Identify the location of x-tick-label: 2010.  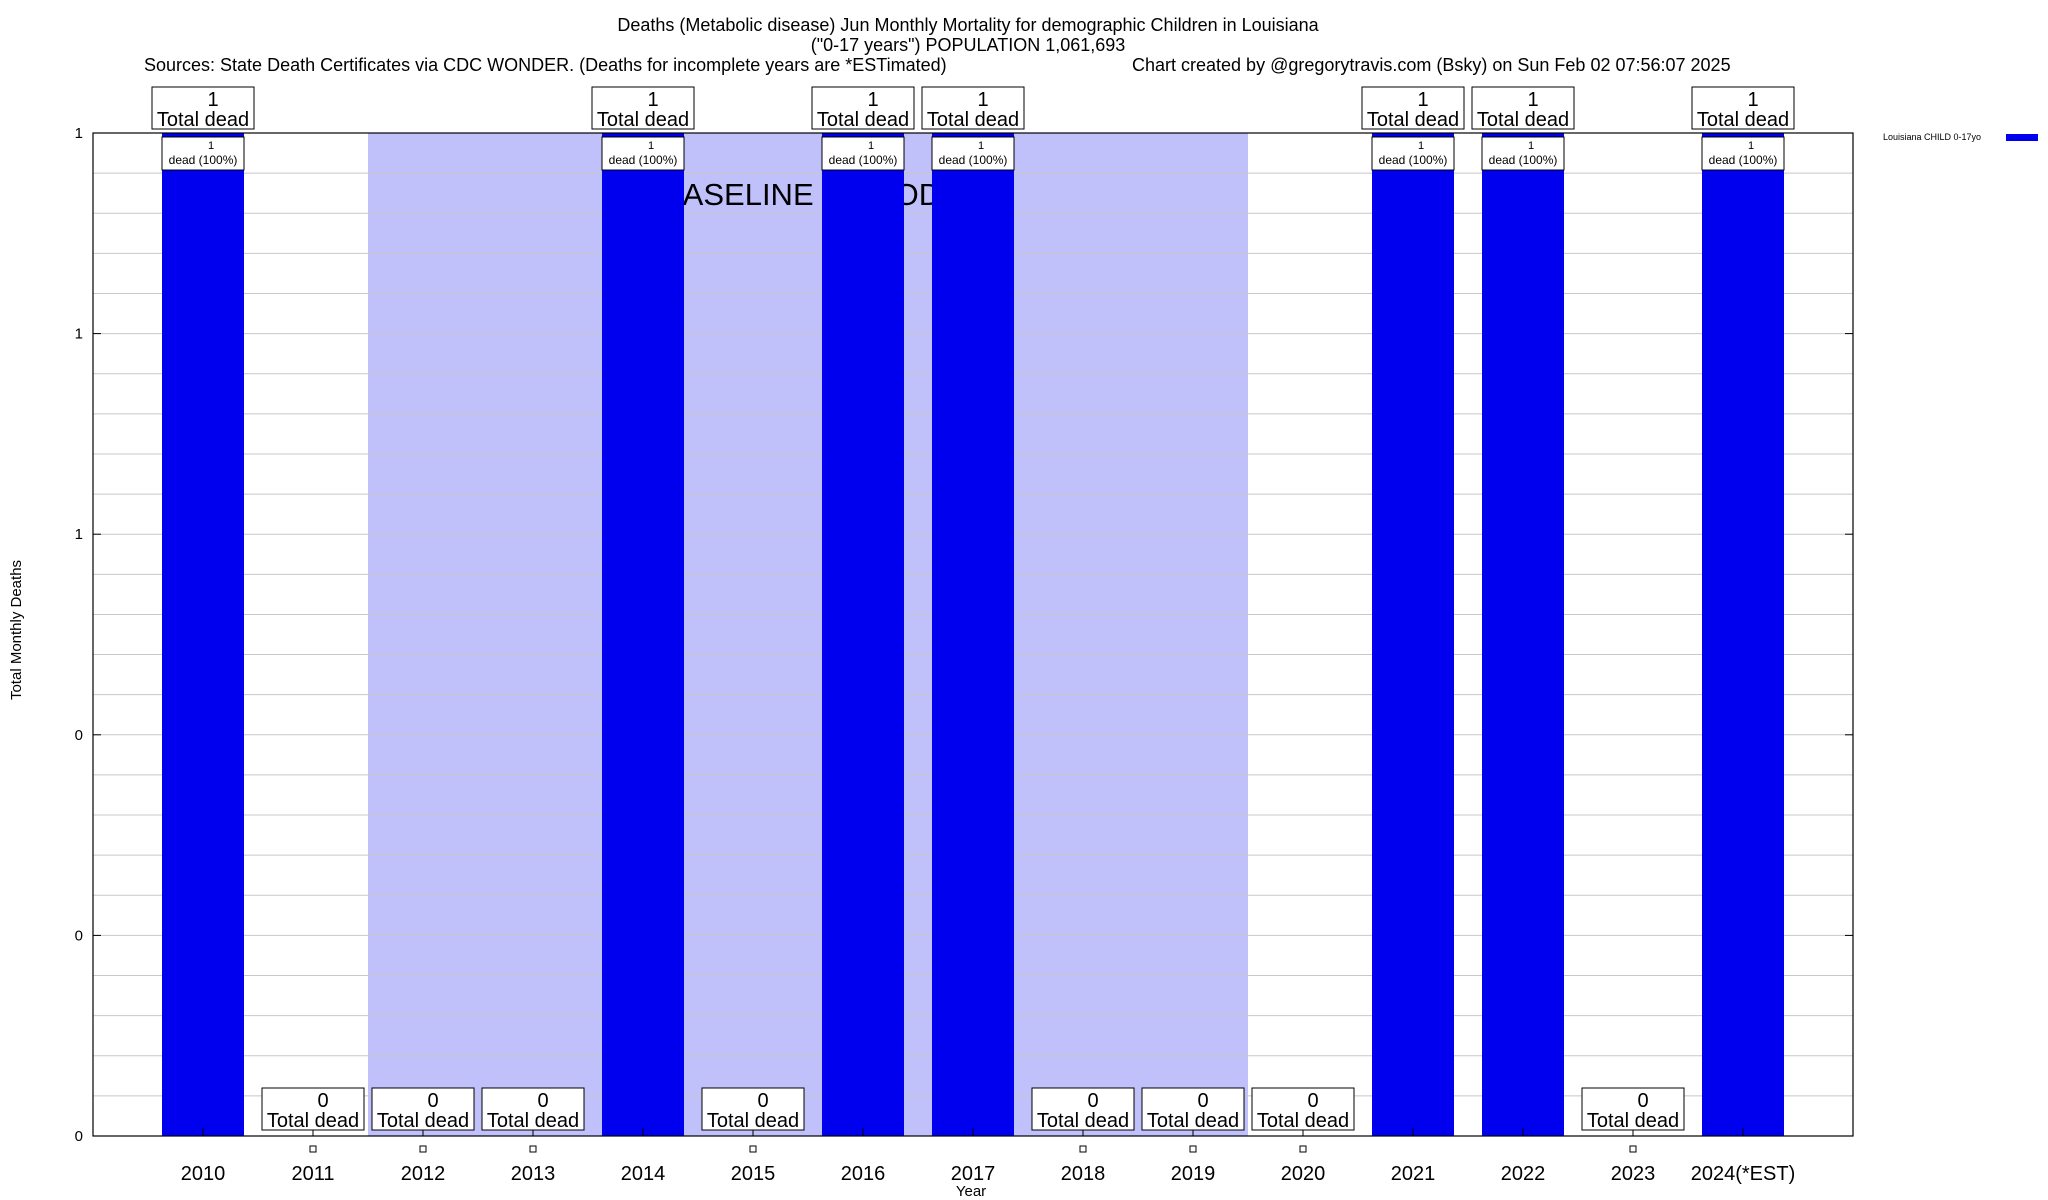
(203, 1174).